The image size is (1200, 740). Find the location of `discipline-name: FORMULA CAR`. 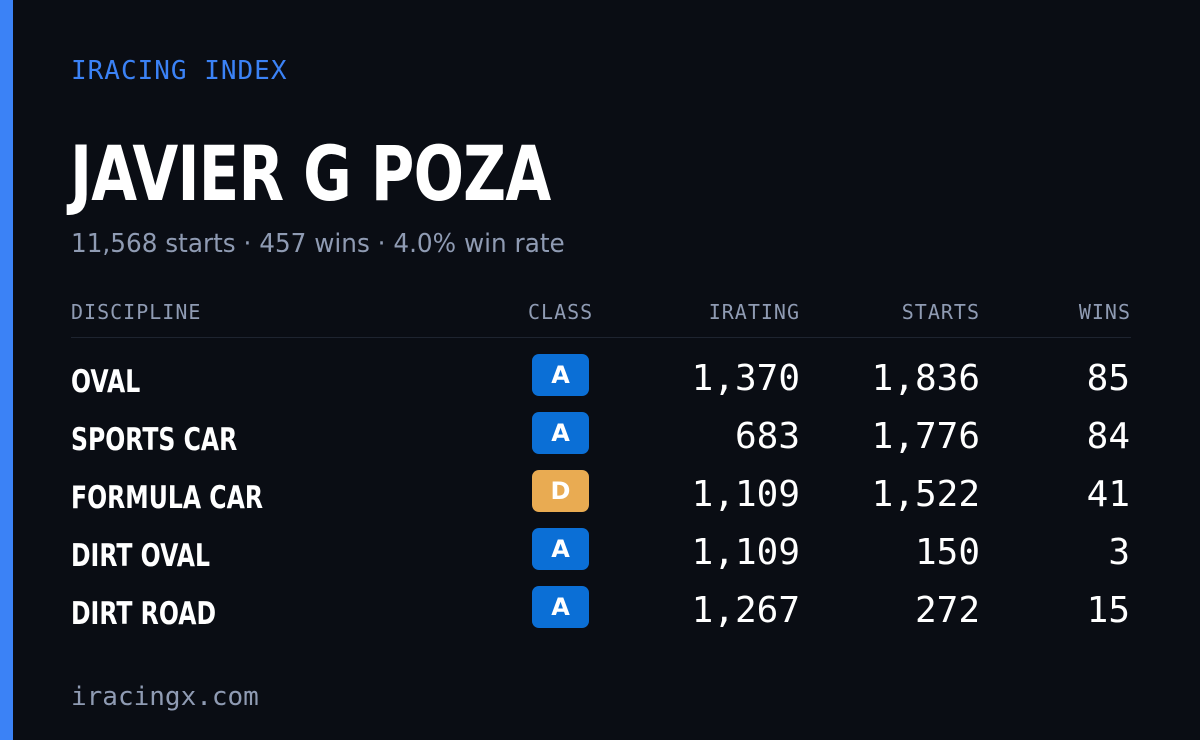

discipline-name: FORMULA CAR is located at coordinates (167, 498).